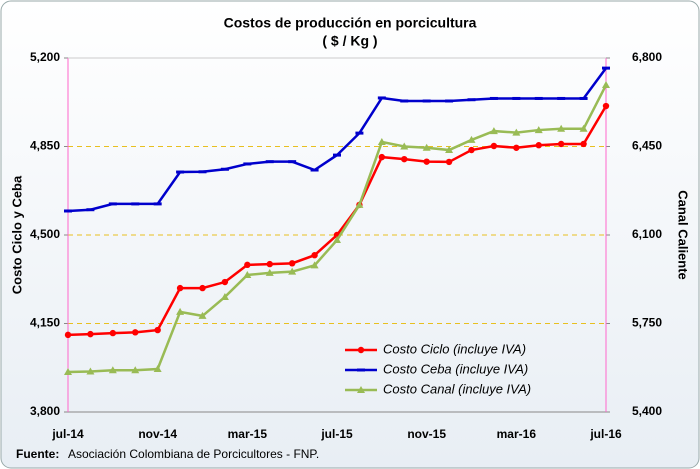 Image resolution: width=700 pixels, height=469 pixels. Describe the element at coordinates (45, 57) in the screenshot. I see `y-tick-label: 5,200` at that location.